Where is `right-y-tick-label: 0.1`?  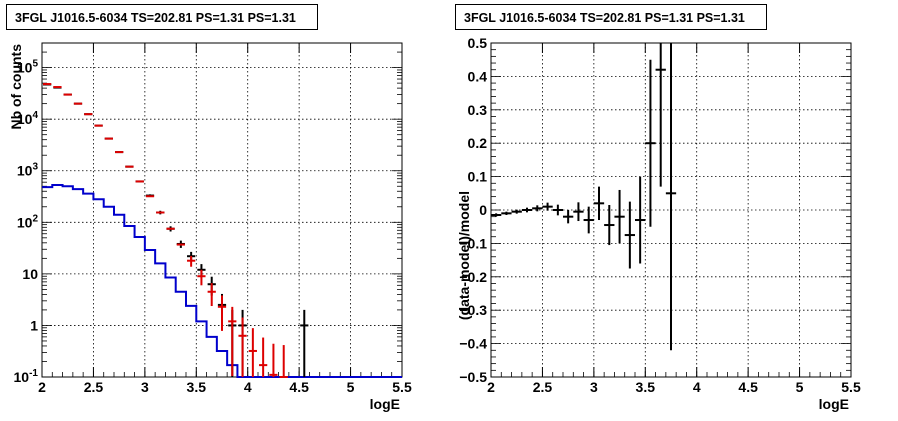
right-y-tick-label: 0.1 is located at coordinates (478, 177).